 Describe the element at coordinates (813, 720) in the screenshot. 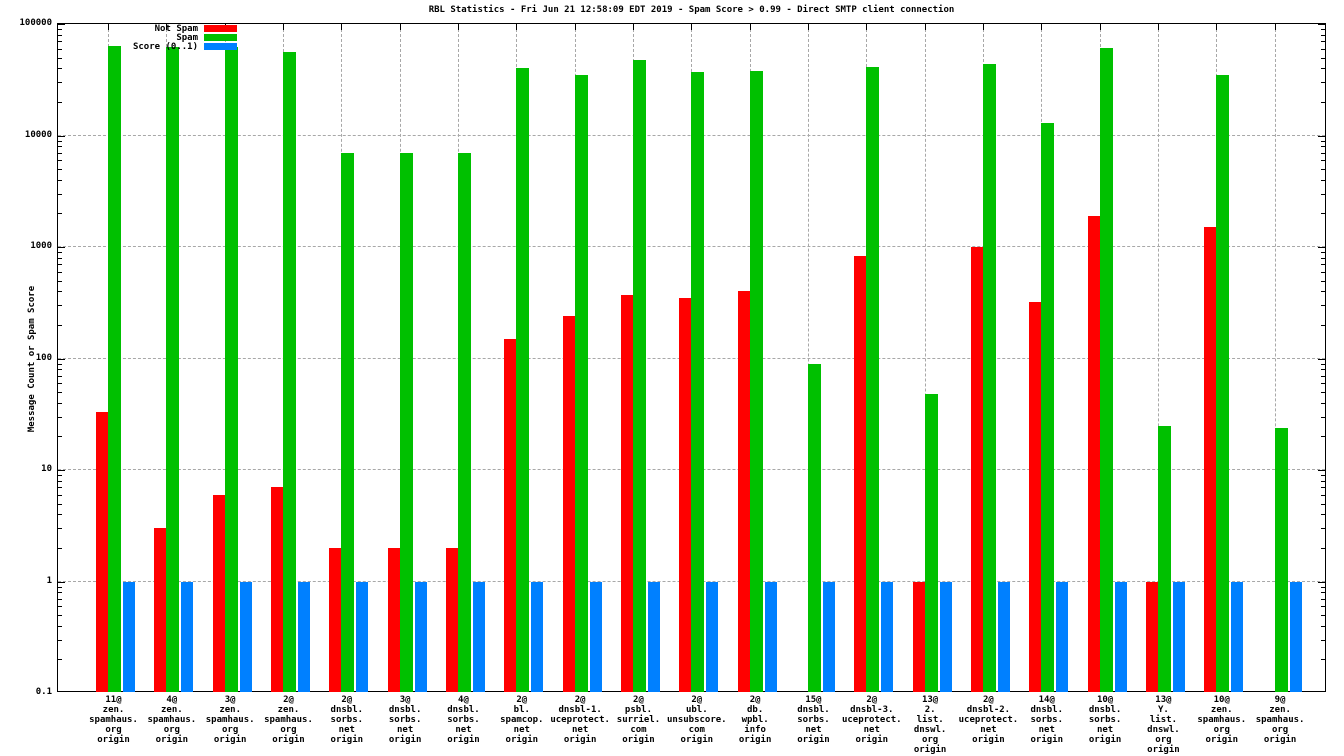

I see `x-category-label: 15@ dnsbl. sorbs. net origin` at that location.